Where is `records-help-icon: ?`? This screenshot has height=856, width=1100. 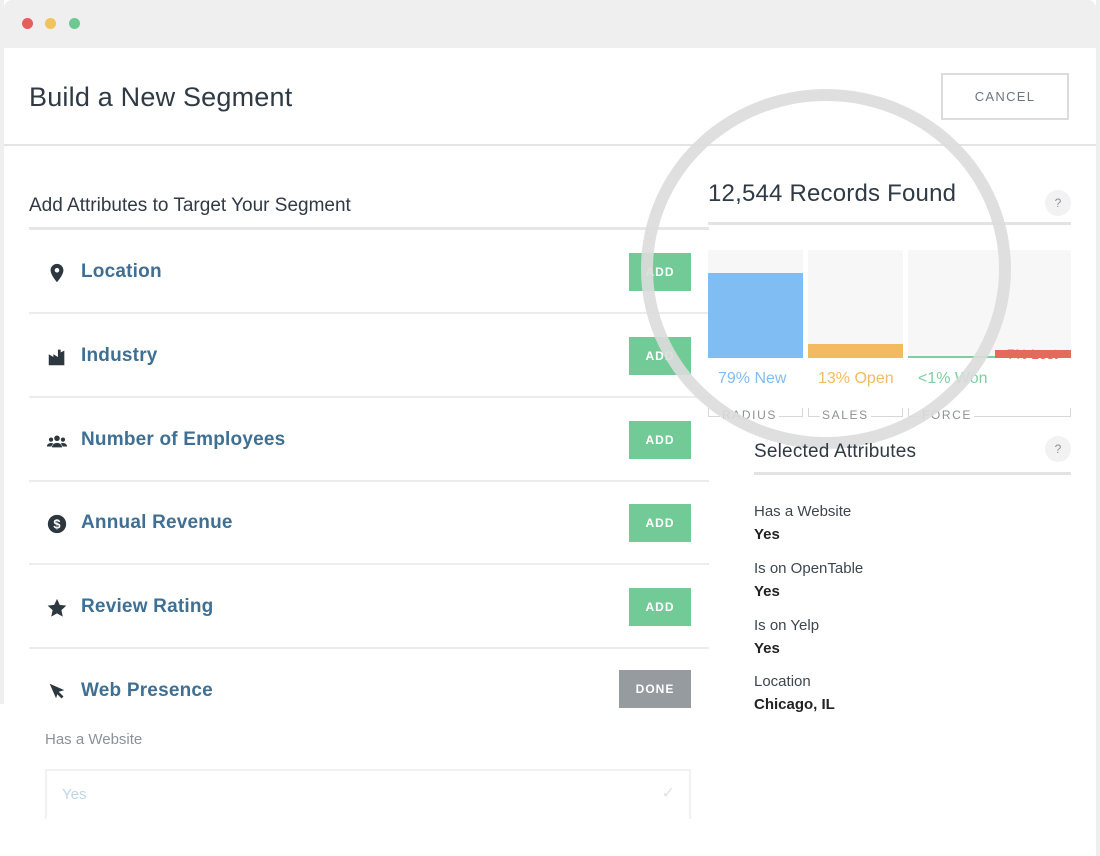 records-help-icon: ? is located at coordinates (1058, 203).